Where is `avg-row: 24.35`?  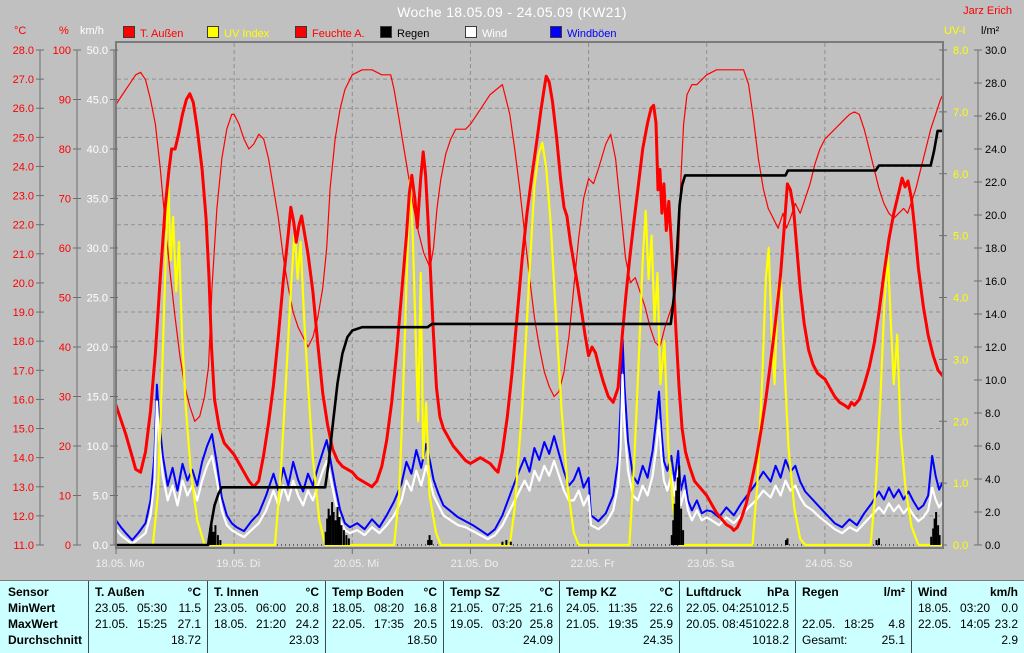 avg-row: 24.35 is located at coordinates (619, 640).